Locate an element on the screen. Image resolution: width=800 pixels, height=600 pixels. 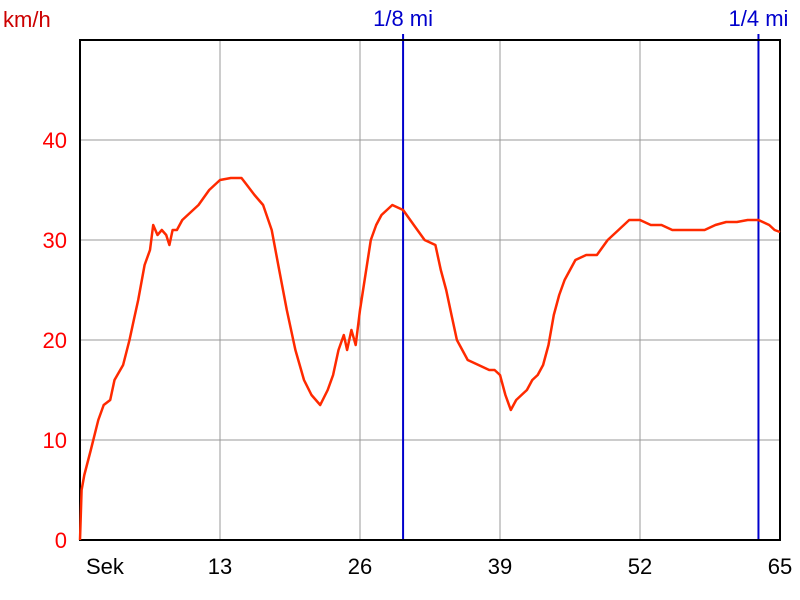
marker-label-1: 1/4 mi is located at coordinates (759, 18).